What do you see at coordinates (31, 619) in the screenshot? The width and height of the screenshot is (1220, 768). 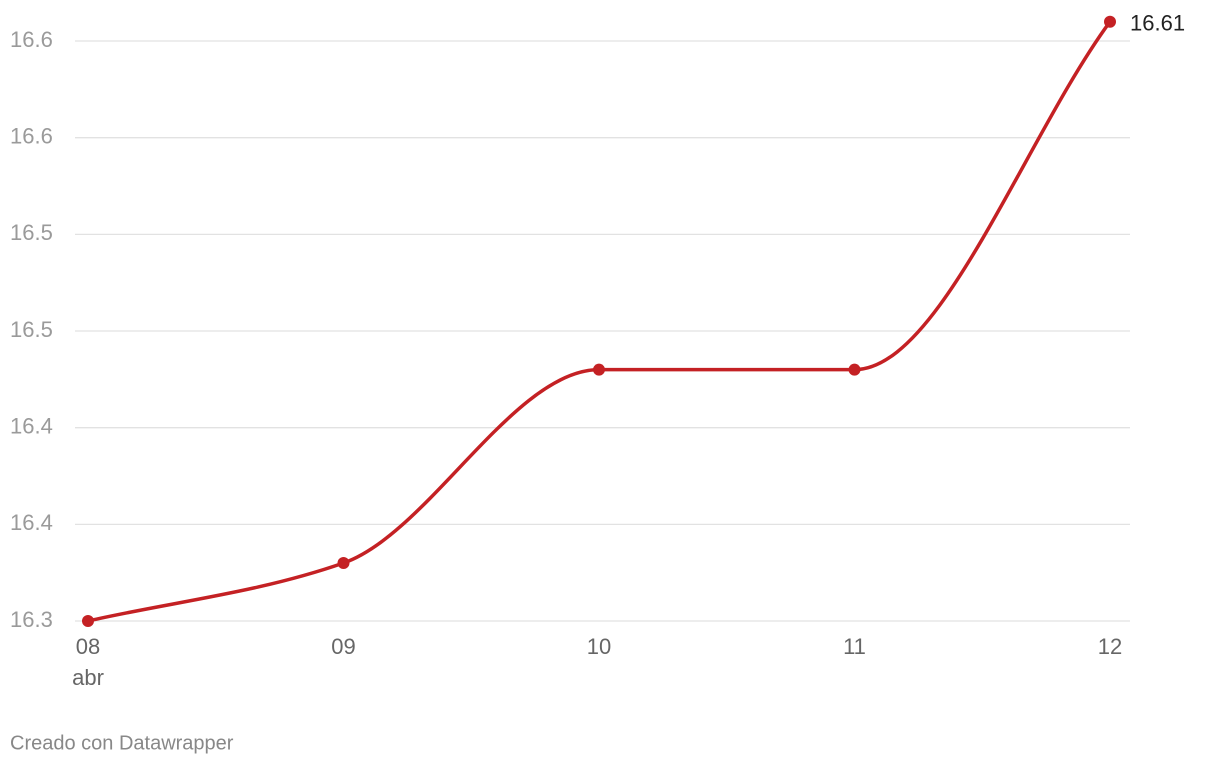 I see `y-tick-label: 16.3` at bounding box center [31, 619].